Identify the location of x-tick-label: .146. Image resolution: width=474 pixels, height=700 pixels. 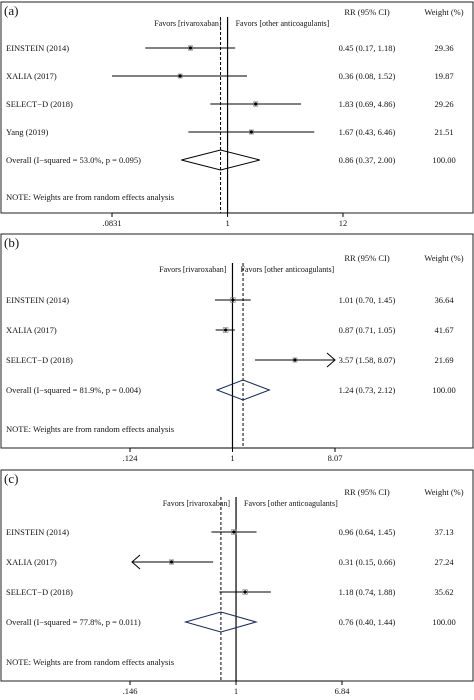
(130, 691).